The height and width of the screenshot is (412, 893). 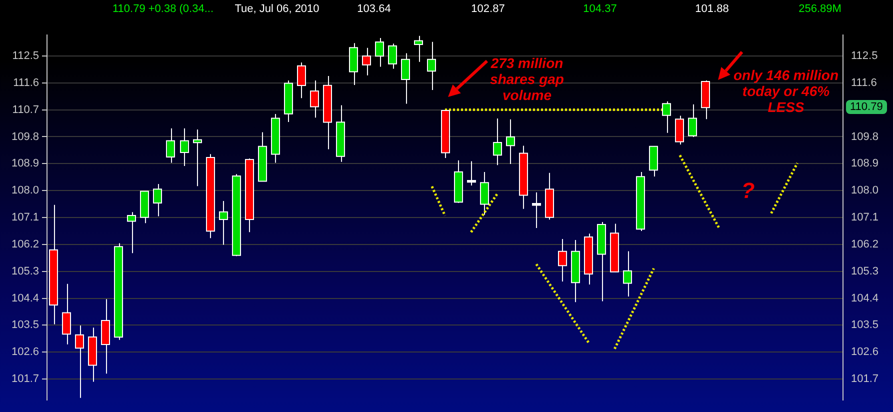 What do you see at coordinates (712, 9) in the screenshot?
I see `text: 101.88` at bounding box center [712, 9].